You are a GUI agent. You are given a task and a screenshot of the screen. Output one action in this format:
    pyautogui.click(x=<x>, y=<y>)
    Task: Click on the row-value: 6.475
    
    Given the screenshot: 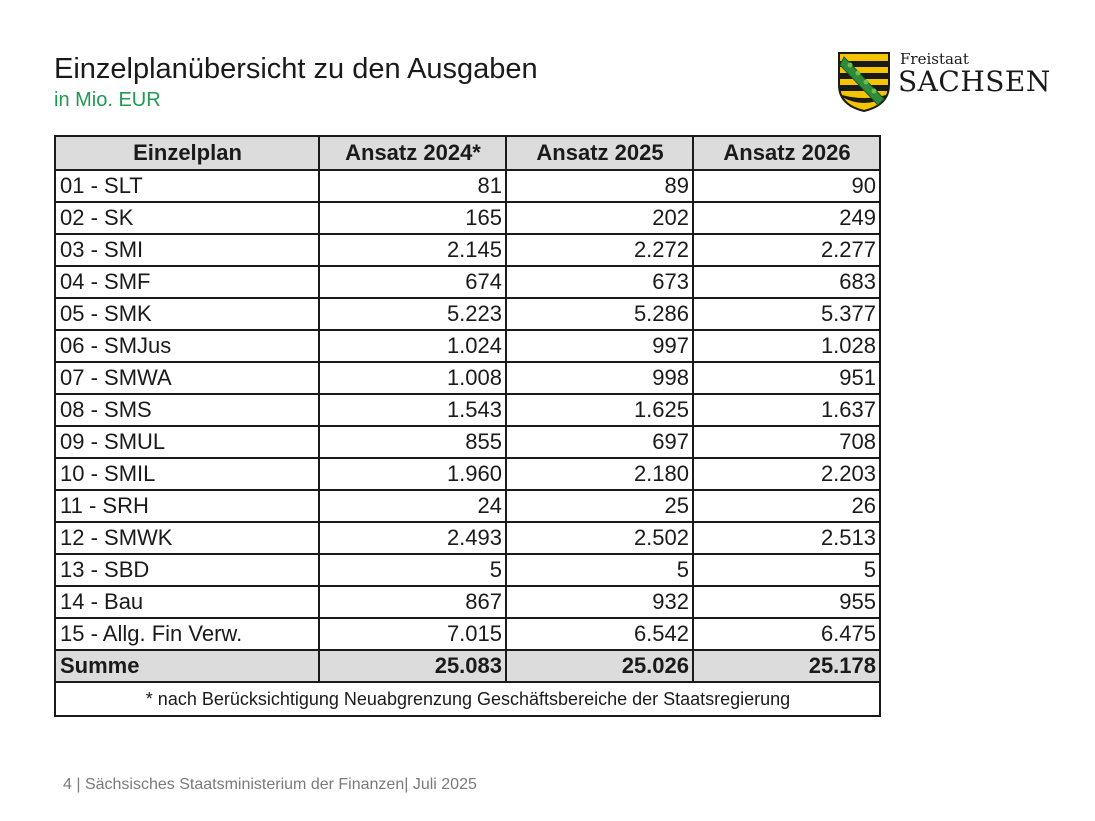 What is the action you would take?
    pyautogui.click(x=786, y=634)
    